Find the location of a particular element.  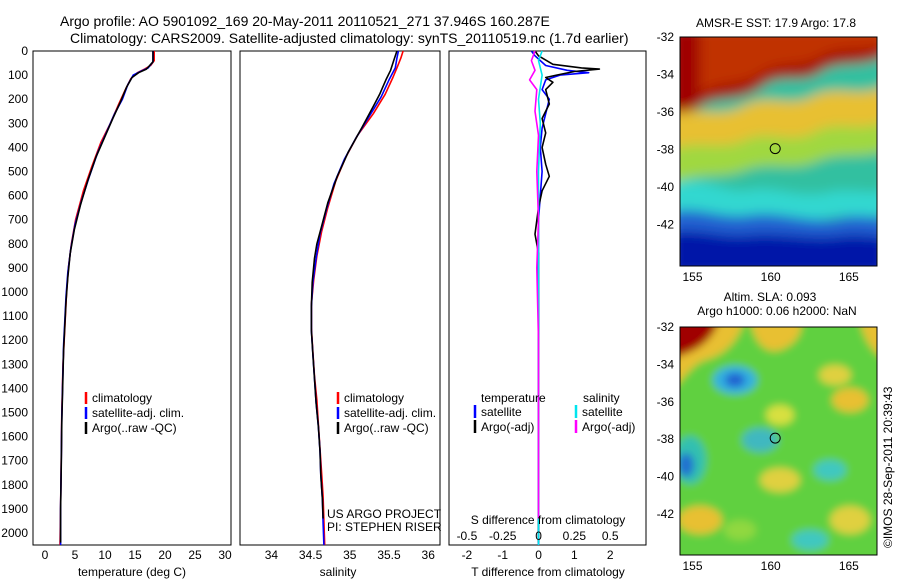

depth-tick-label: 1400 is located at coordinates (14, 388).